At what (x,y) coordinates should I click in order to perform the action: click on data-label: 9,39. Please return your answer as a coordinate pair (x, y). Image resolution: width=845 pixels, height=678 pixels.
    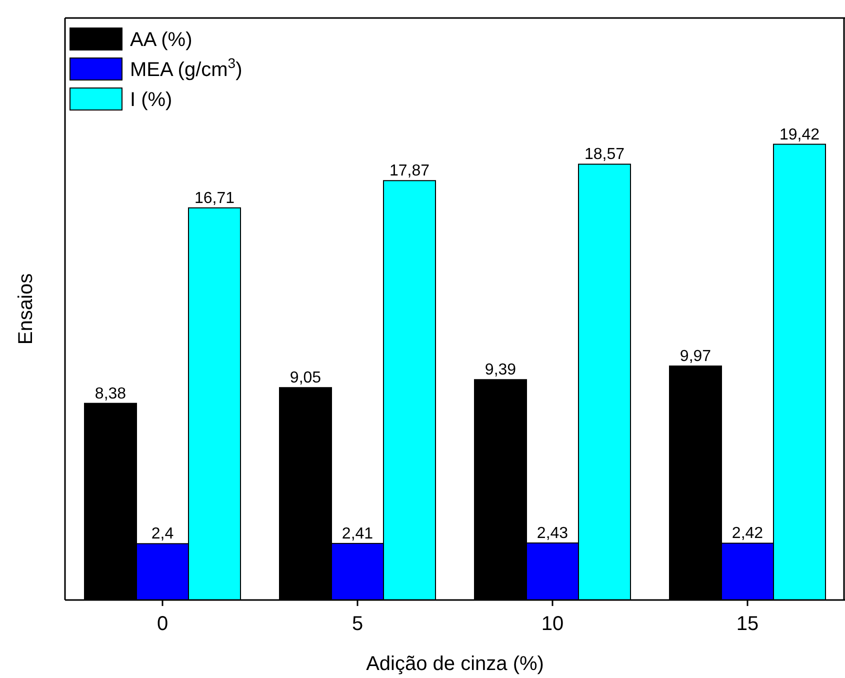
    Looking at the image, I should click on (500, 370).